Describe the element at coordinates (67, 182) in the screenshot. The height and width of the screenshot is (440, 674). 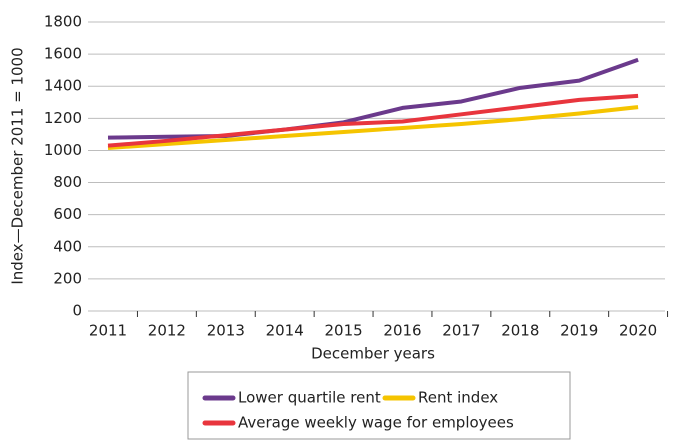
I see `y-tick-label: 800` at that location.